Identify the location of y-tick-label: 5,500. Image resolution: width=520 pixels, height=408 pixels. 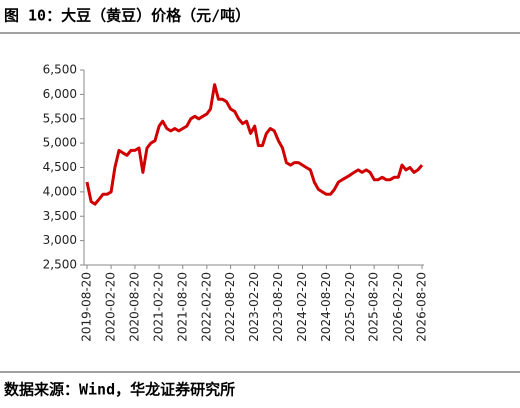
(60, 118).